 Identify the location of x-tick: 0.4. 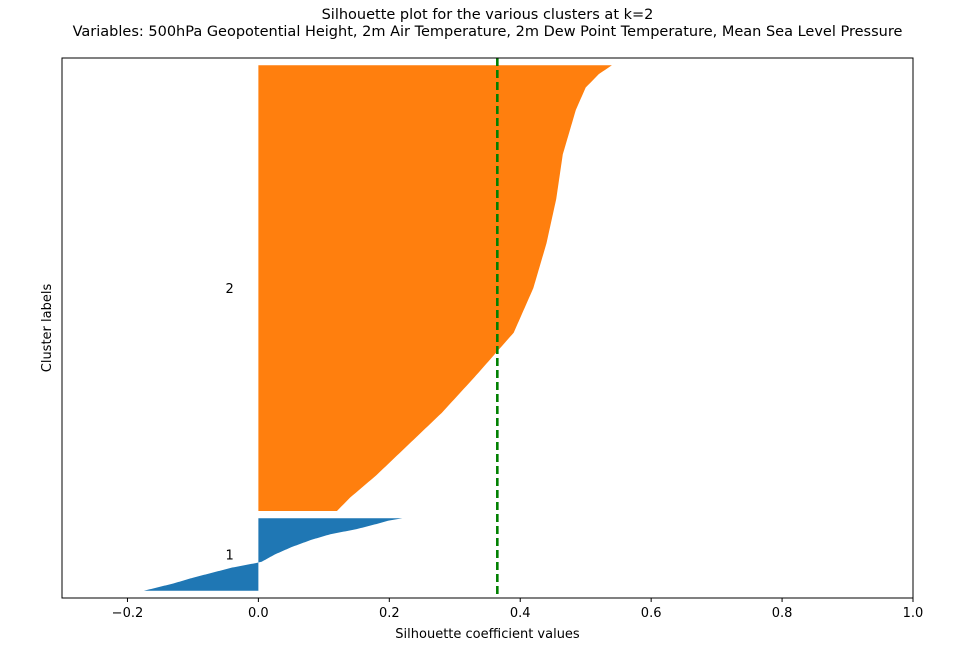
(520, 609).